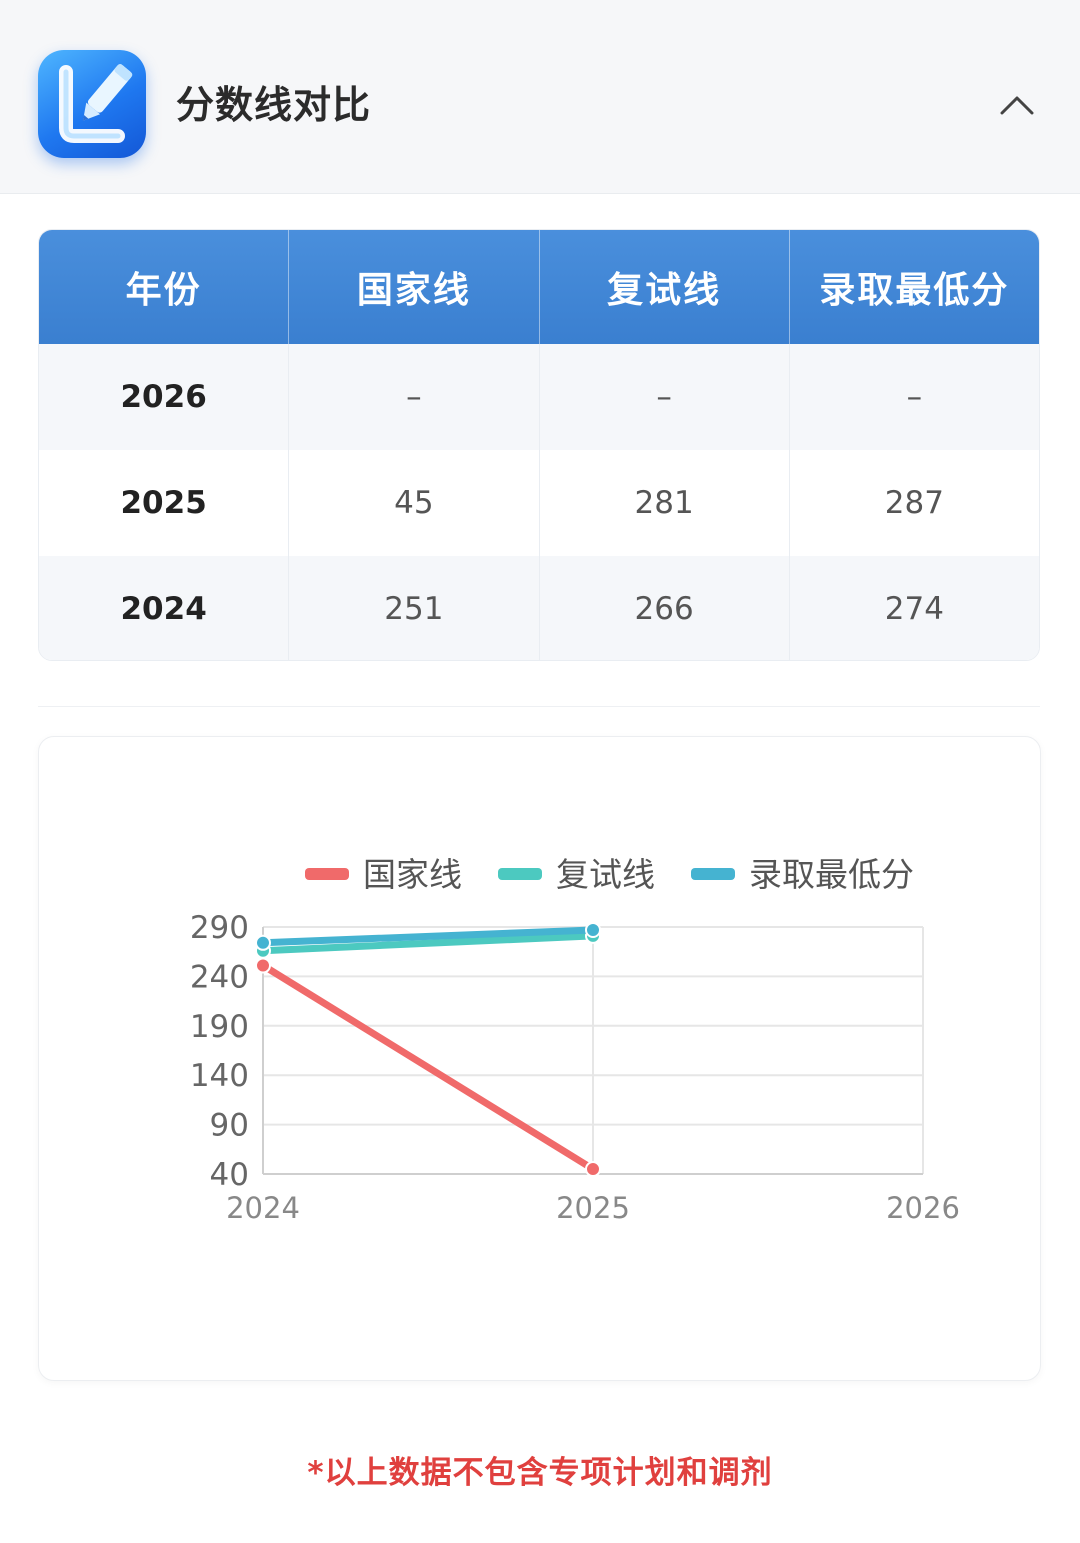 The image size is (1080, 1543). What do you see at coordinates (414, 608) in the screenshot?
I see `table-cell: 251` at bounding box center [414, 608].